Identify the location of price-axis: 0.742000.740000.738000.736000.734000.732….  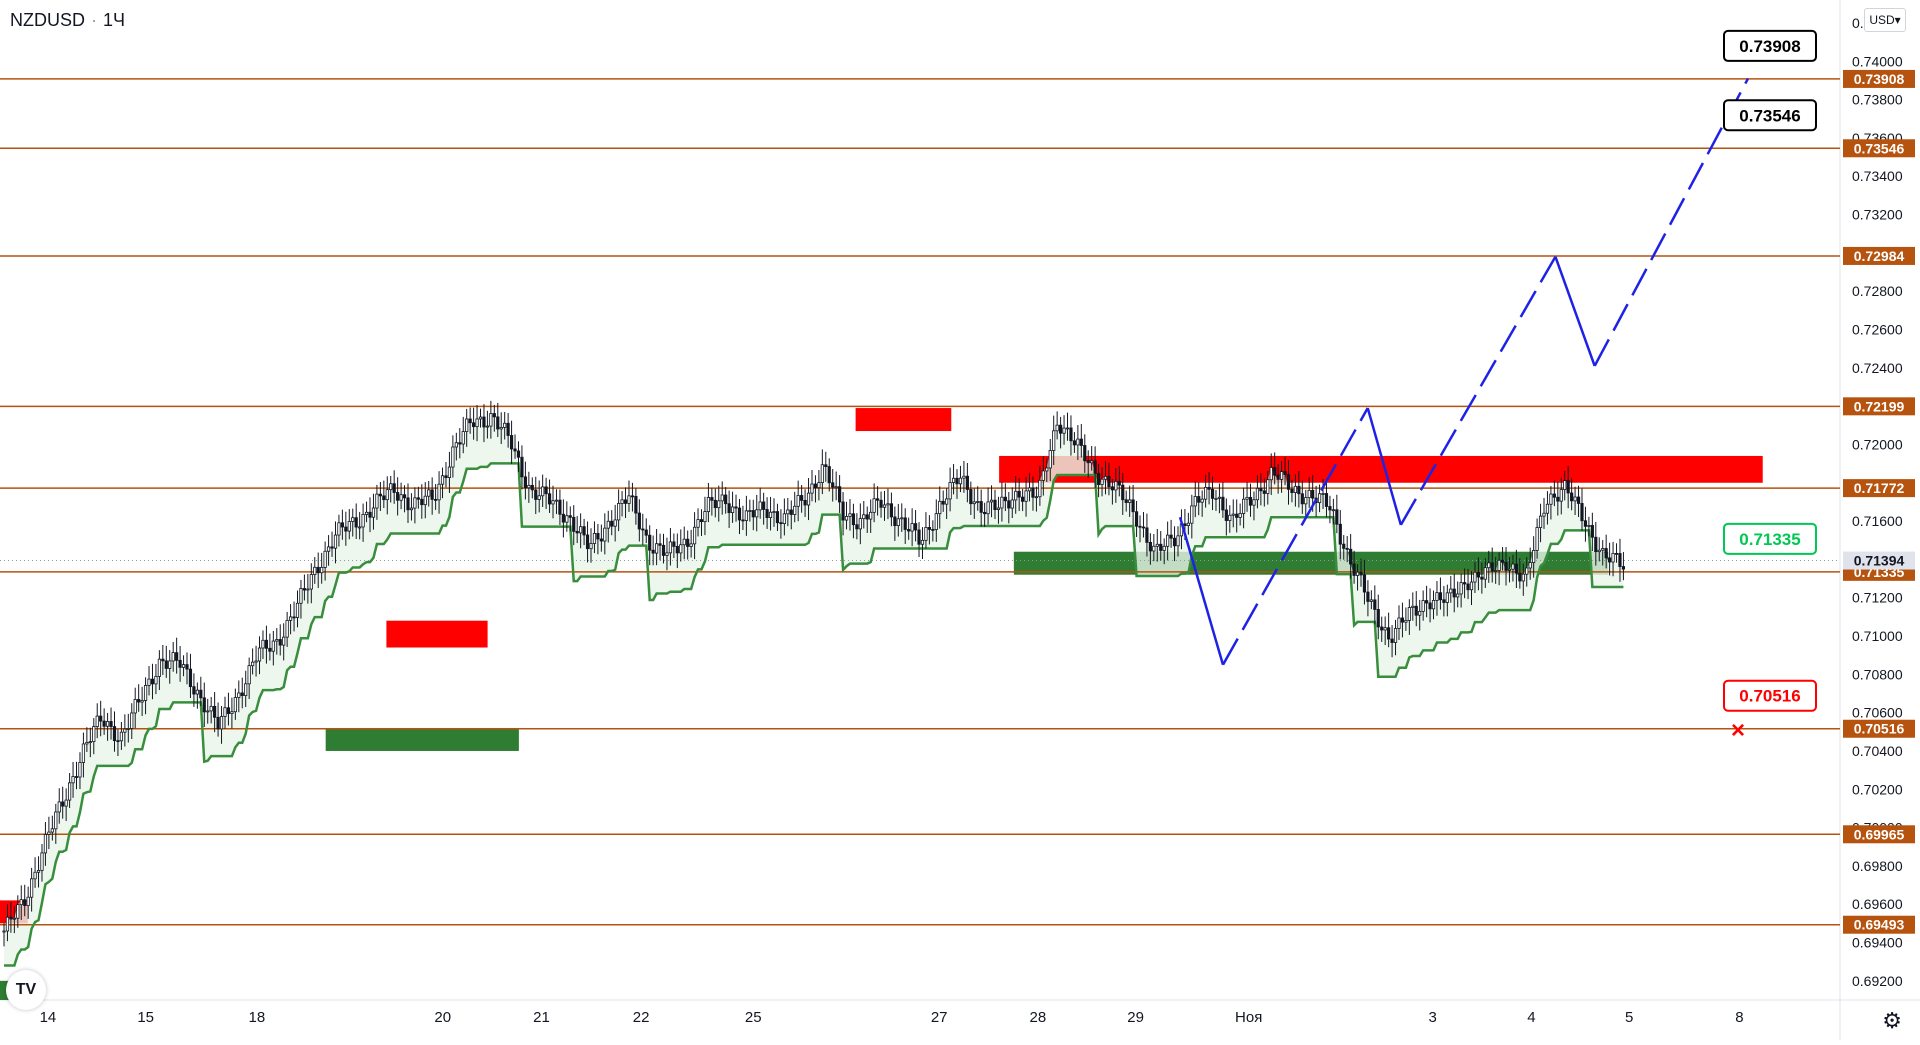
(1879, 502).